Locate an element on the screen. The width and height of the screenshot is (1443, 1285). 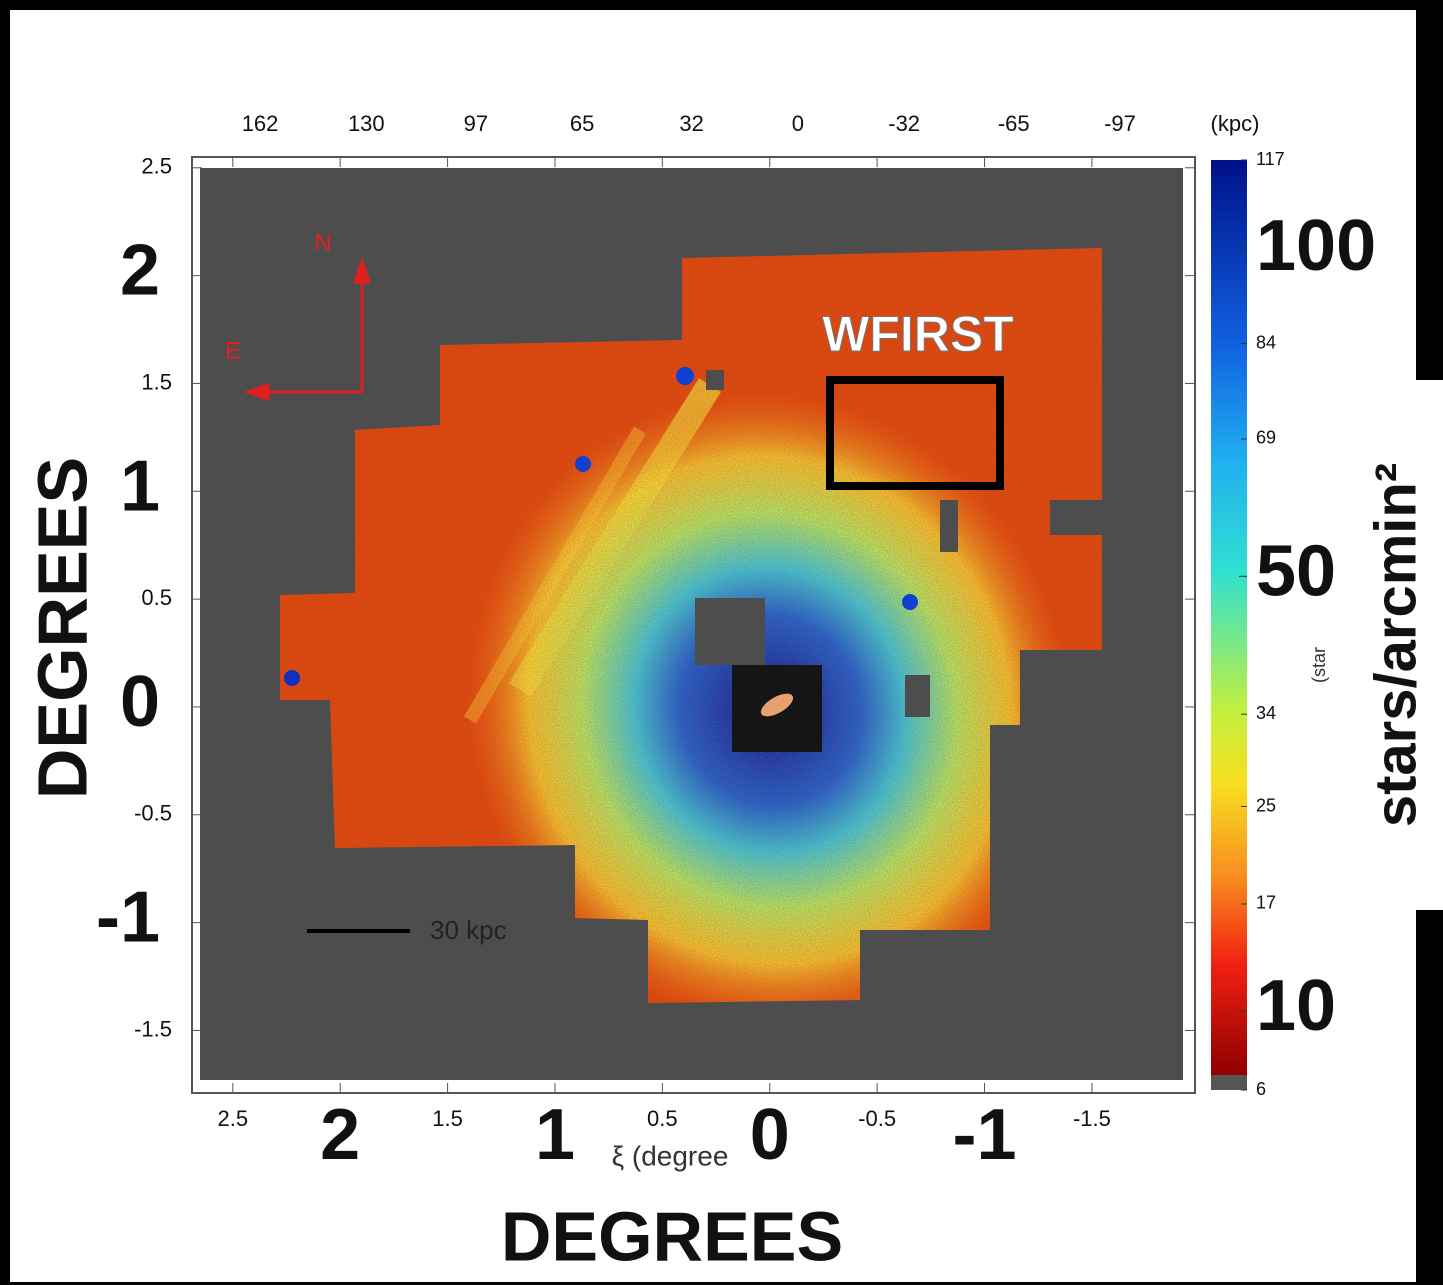
north-label: N is located at coordinates (322, 242).